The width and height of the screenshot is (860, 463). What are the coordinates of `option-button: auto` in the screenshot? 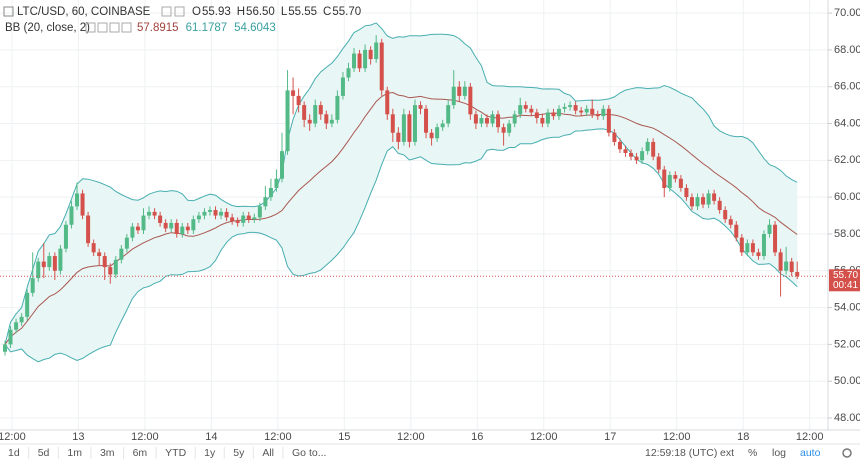 It's located at (810, 453).